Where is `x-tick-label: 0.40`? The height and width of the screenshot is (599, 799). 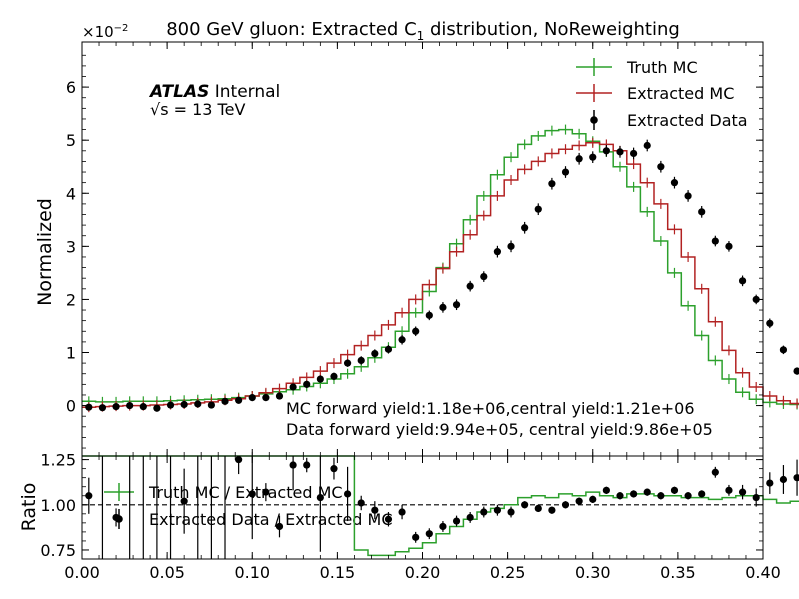
x-tick-label: 0.40 is located at coordinates (763, 572).